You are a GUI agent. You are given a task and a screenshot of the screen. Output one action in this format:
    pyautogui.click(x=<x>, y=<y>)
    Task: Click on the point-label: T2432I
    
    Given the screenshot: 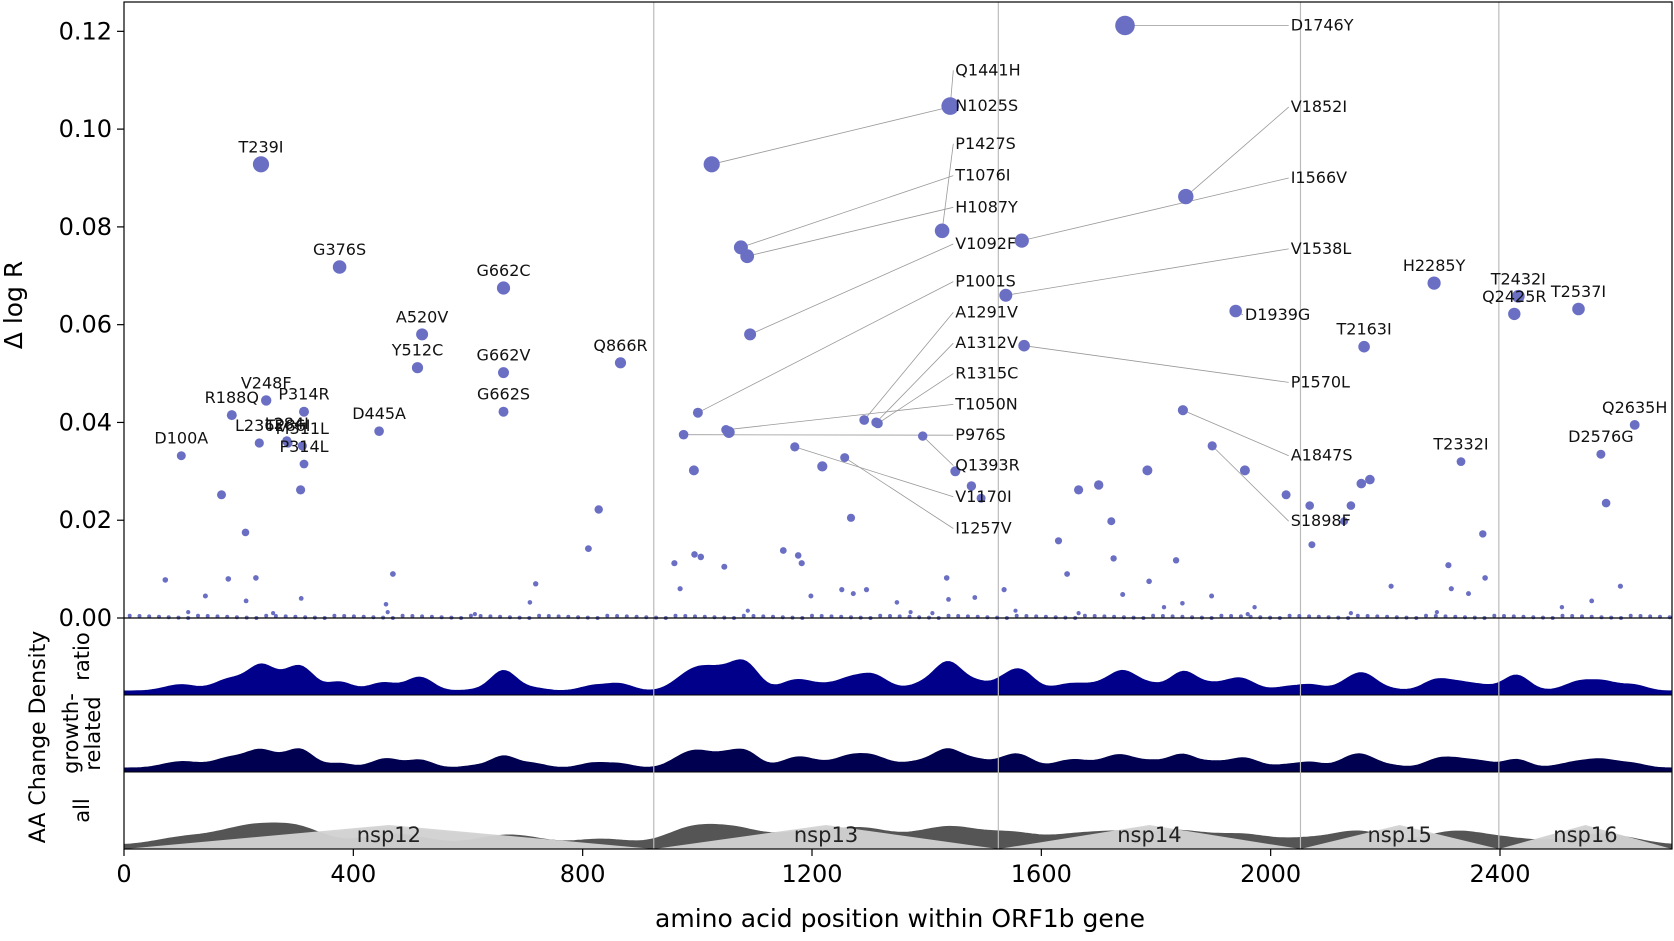 What is the action you would take?
    pyautogui.click(x=1518, y=278)
    